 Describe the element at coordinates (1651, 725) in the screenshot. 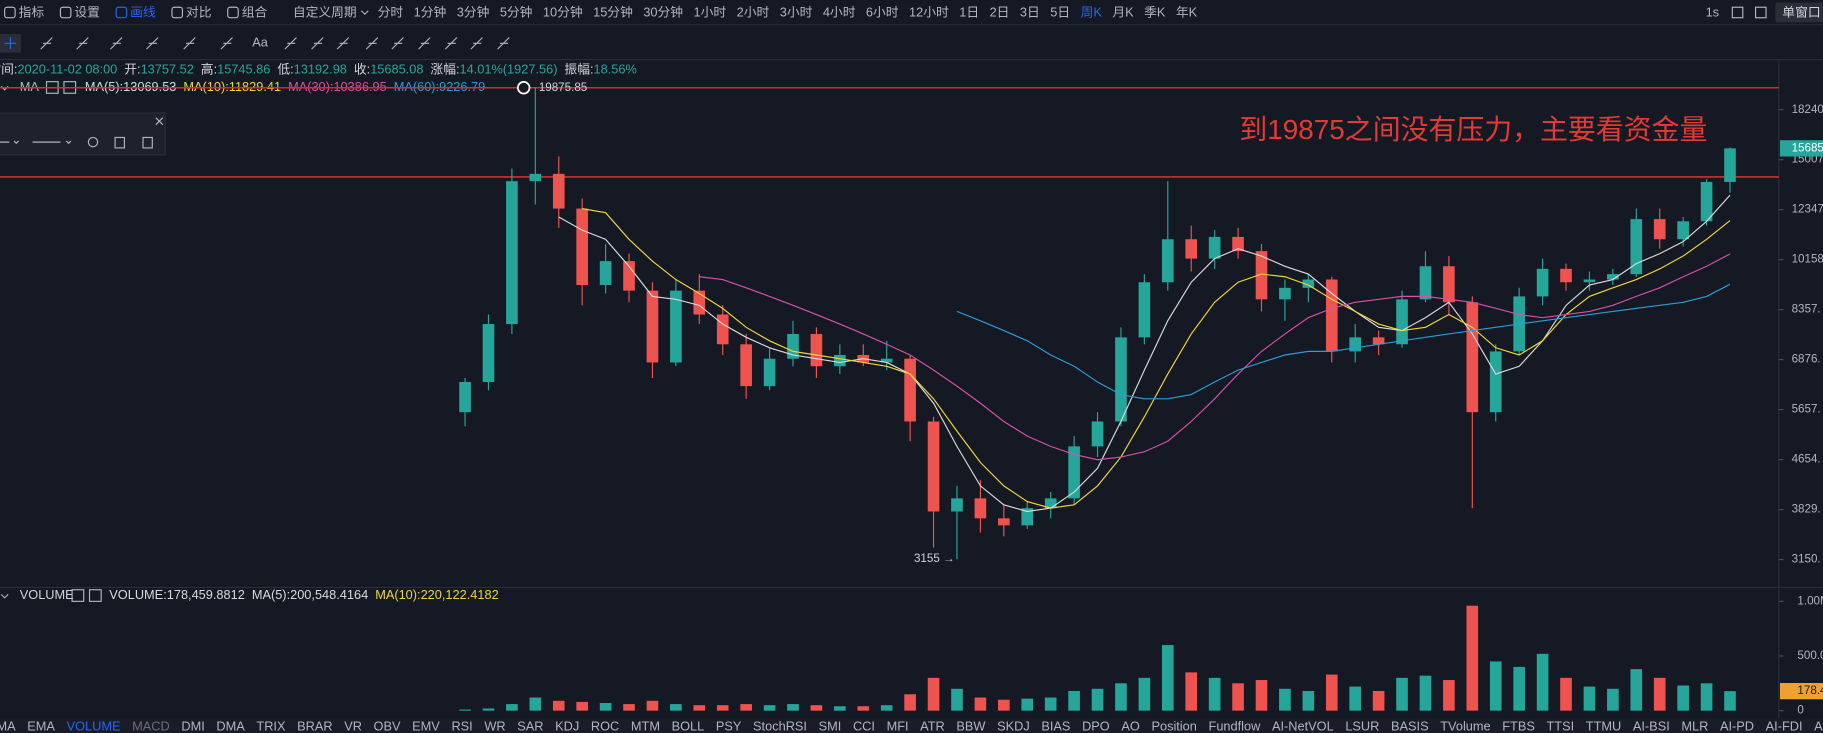

I see `indicator-tab: AI-BSI` at that location.